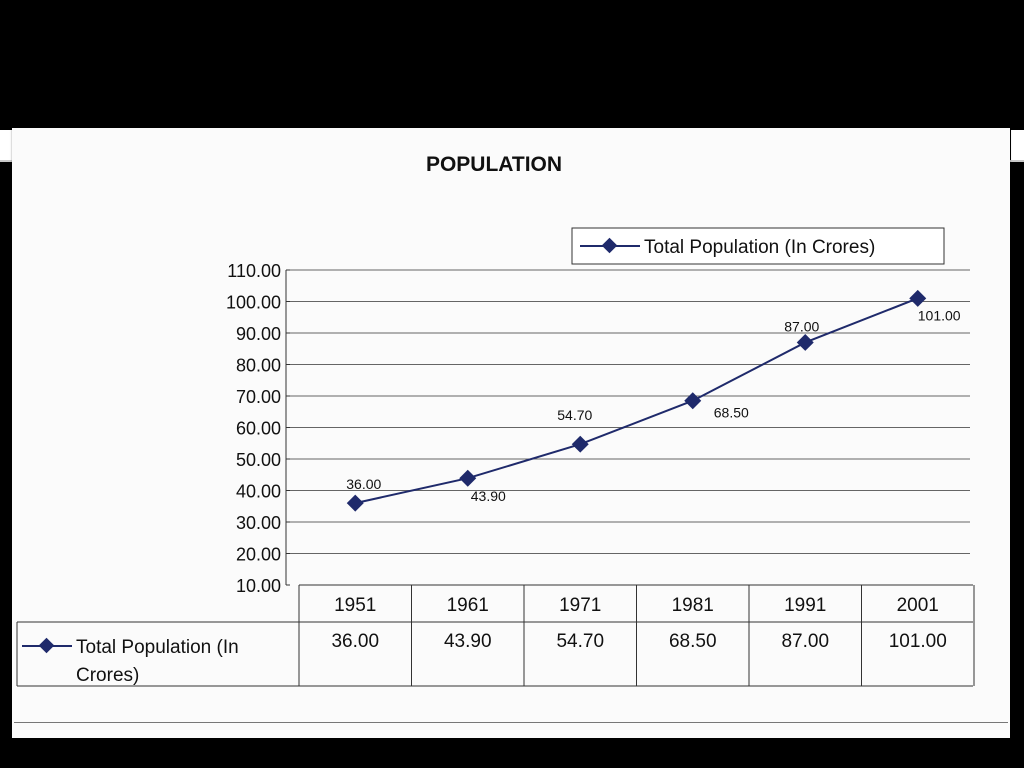  Describe the element at coordinates (258, 429) in the screenshot. I see `y-tick-label: 60.00` at that location.